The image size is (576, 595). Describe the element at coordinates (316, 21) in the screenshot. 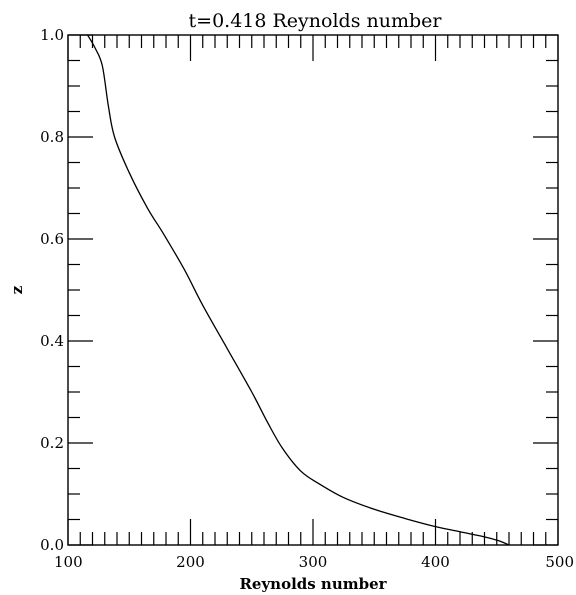

I see `chart-title: t=0.418 Reynolds number` at that location.